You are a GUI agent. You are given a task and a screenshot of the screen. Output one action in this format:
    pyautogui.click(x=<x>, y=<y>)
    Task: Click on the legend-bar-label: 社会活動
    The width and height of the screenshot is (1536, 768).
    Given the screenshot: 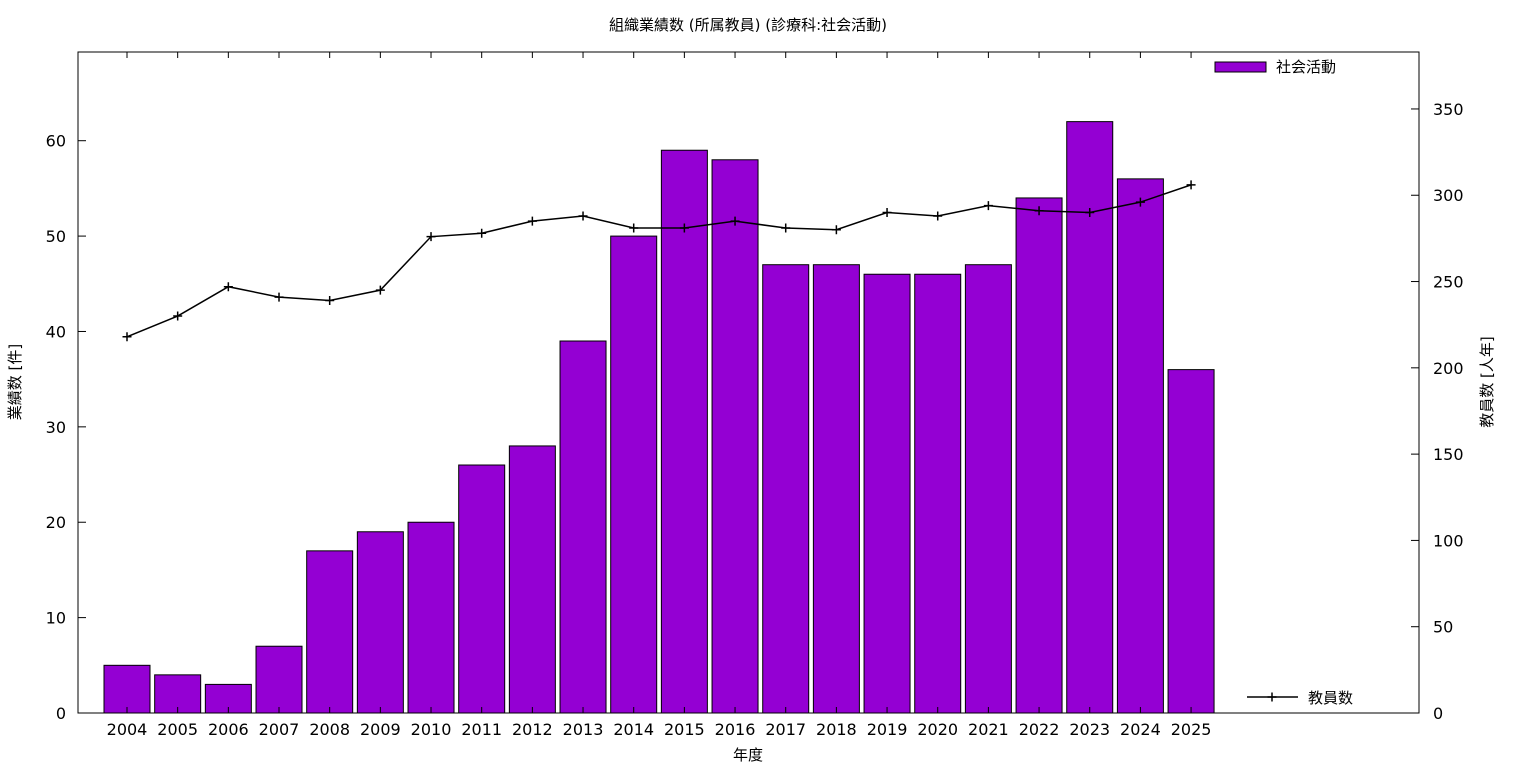 What is the action you would take?
    pyautogui.click(x=1306, y=67)
    